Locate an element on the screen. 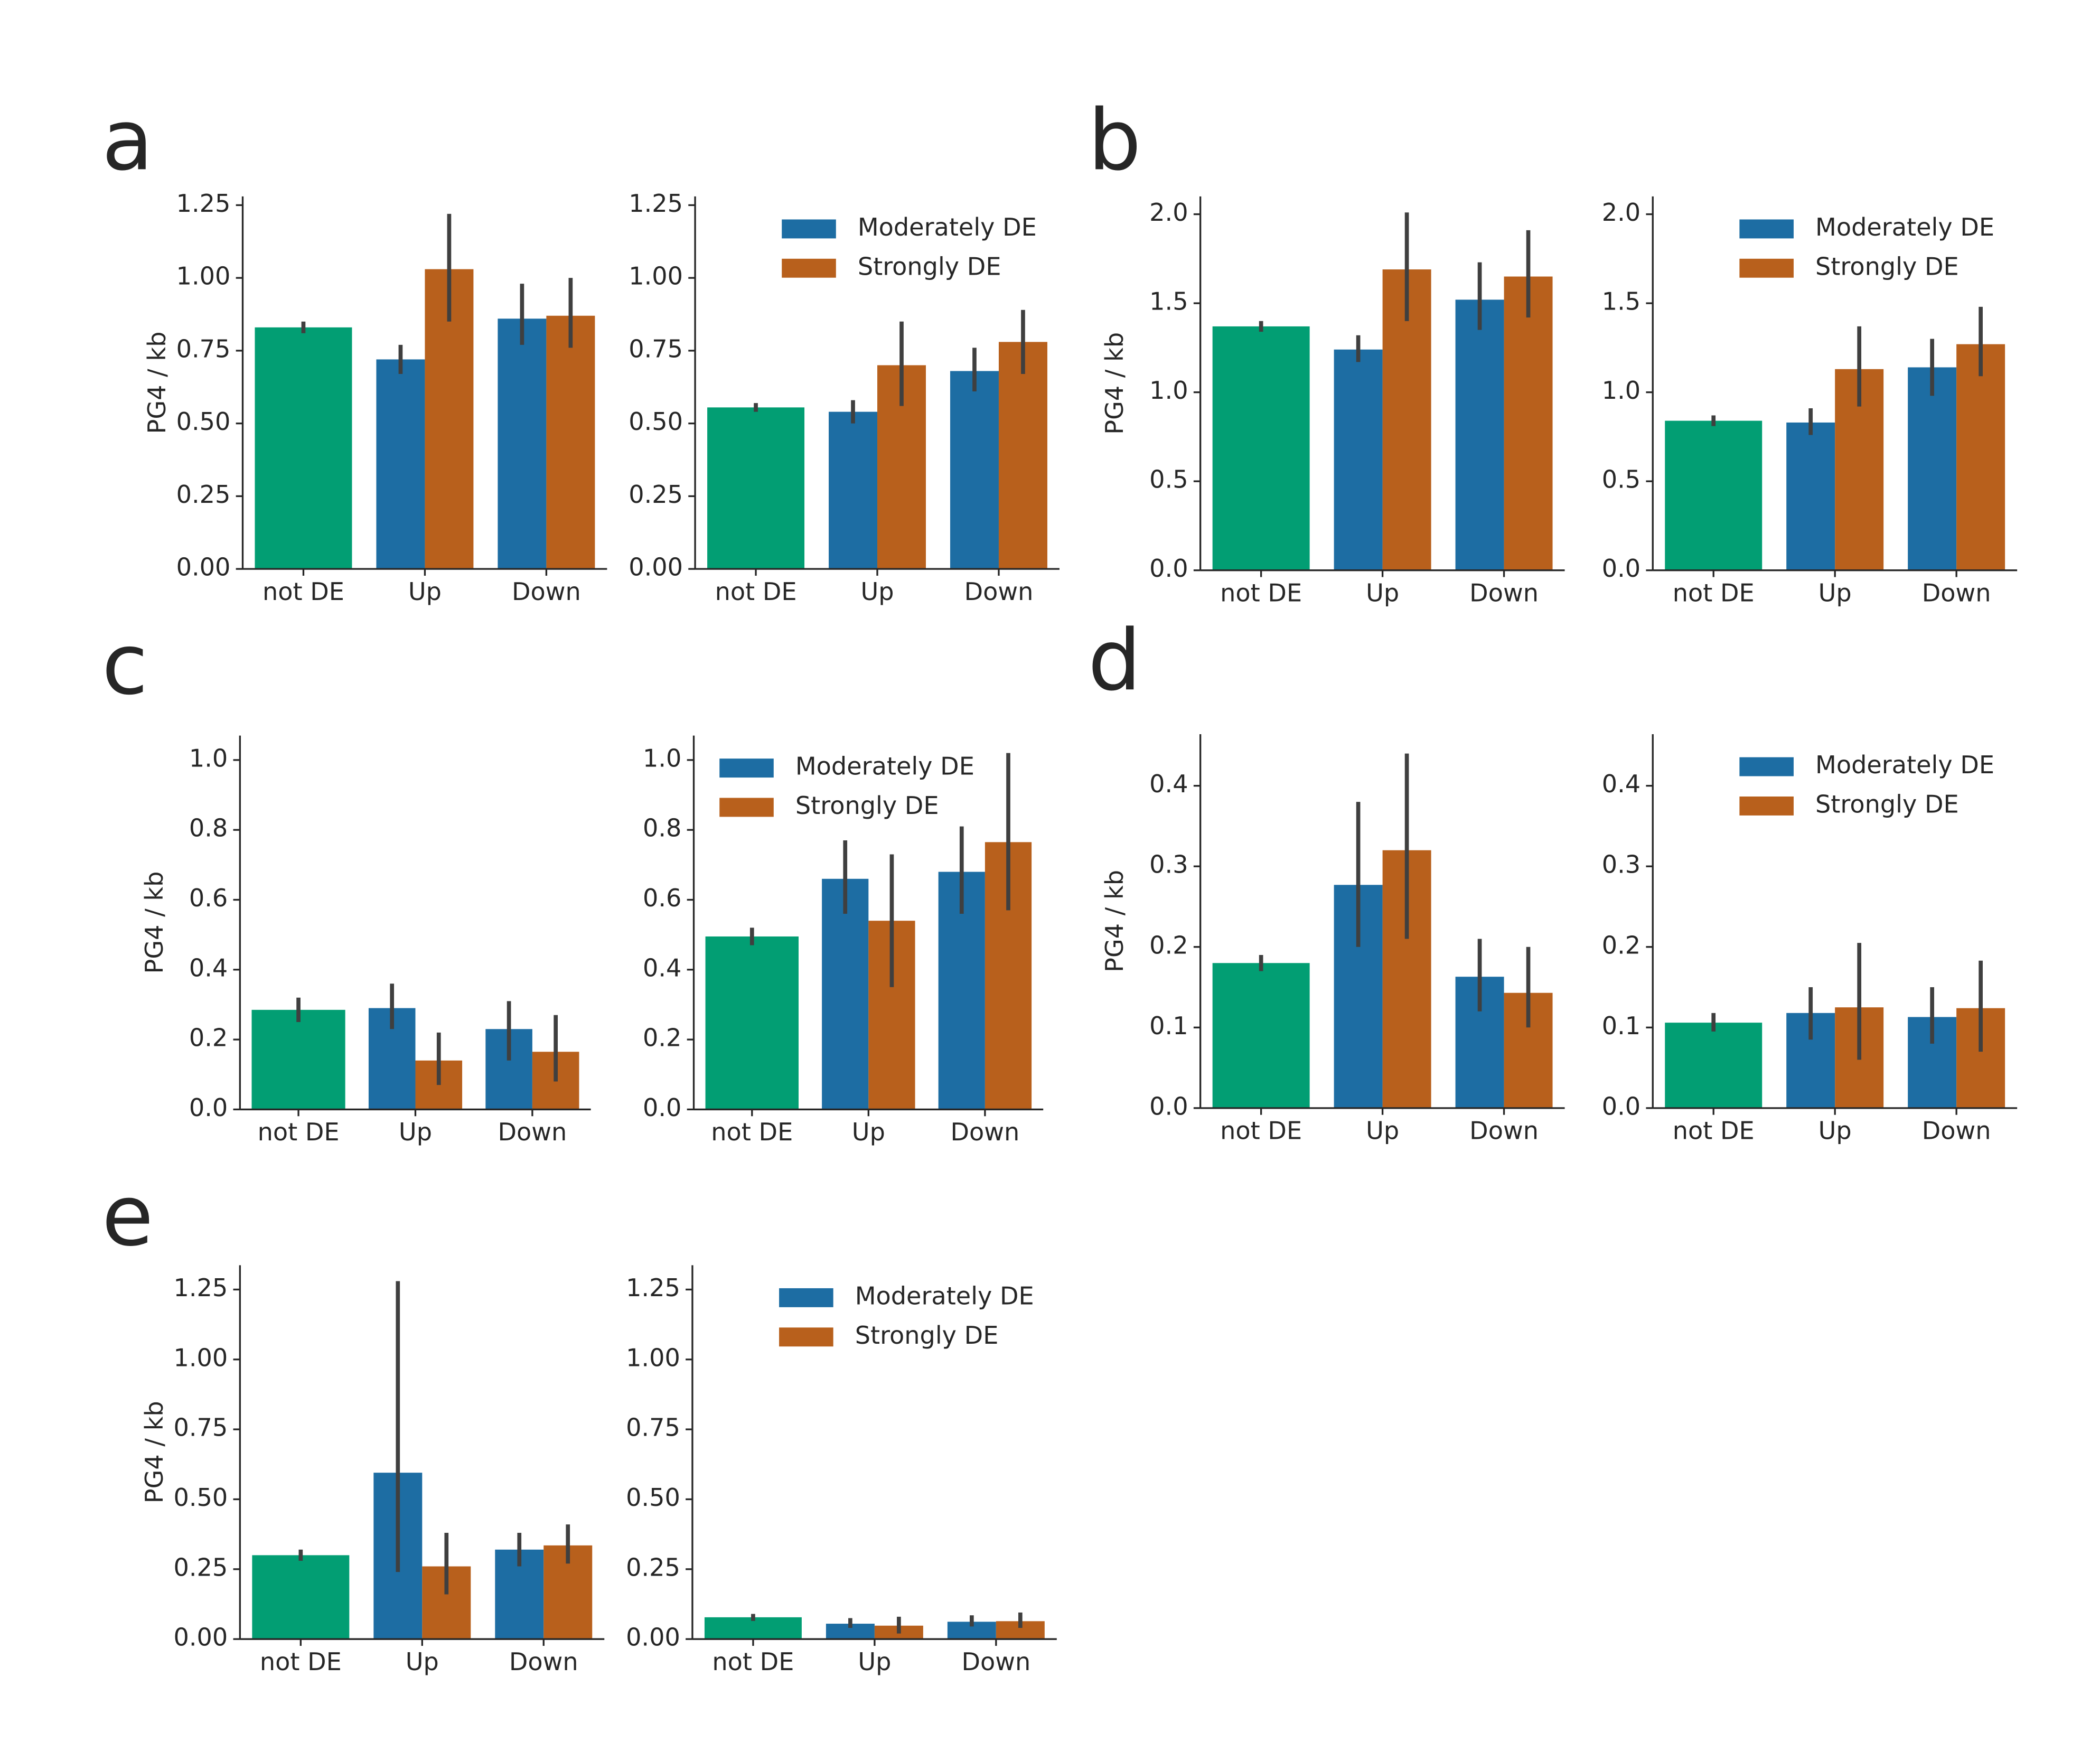 This screenshot has width=2100, height=1761. y-tick-label: 0.5 is located at coordinates (1621, 479).